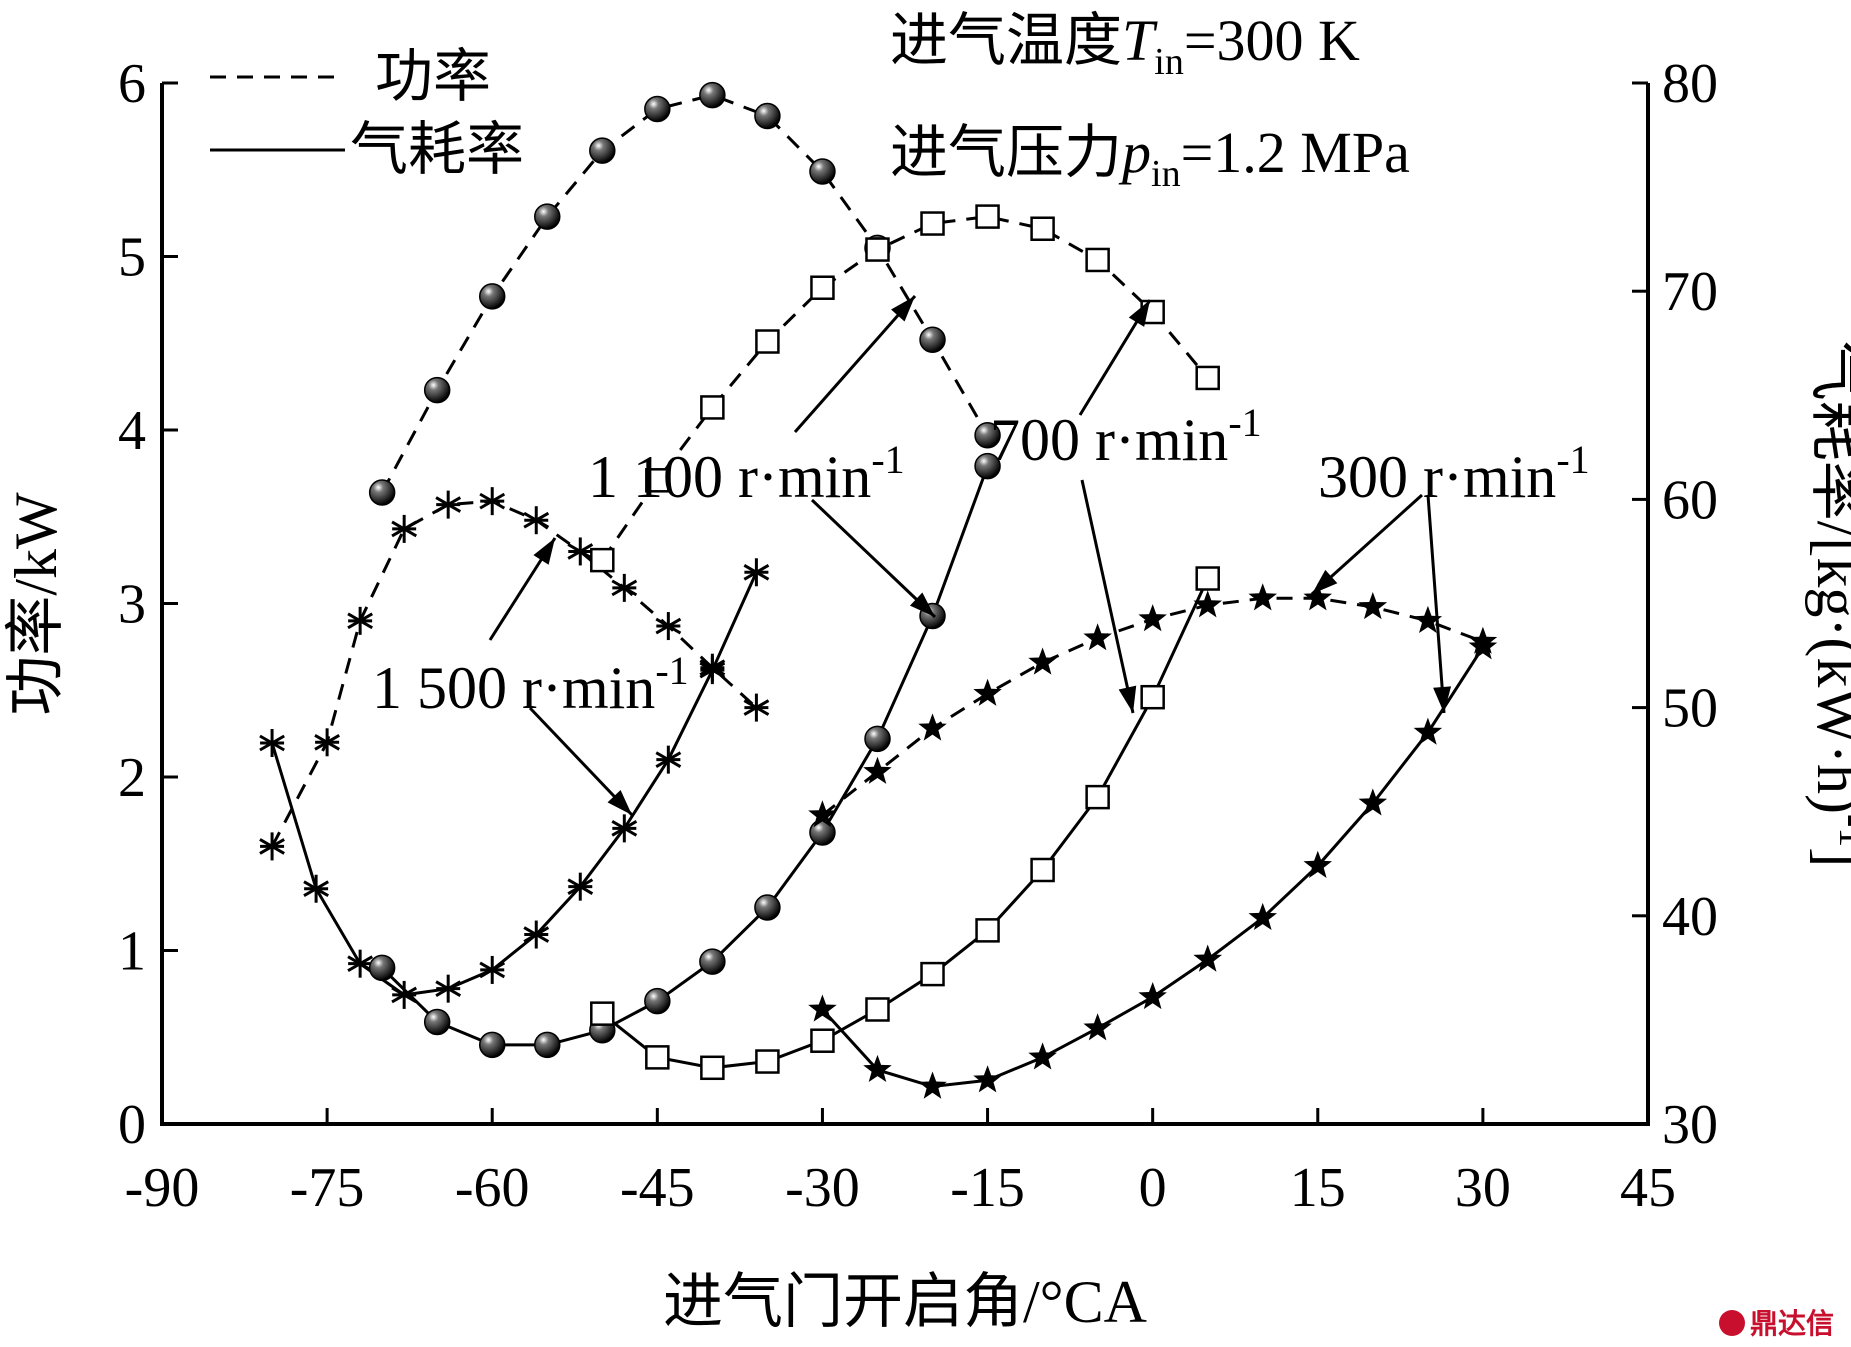 This screenshot has height=1347, width=1851. What do you see at coordinates (1483, 1188) in the screenshot?
I see `x-tick-label: 30` at bounding box center [1483, 1188].